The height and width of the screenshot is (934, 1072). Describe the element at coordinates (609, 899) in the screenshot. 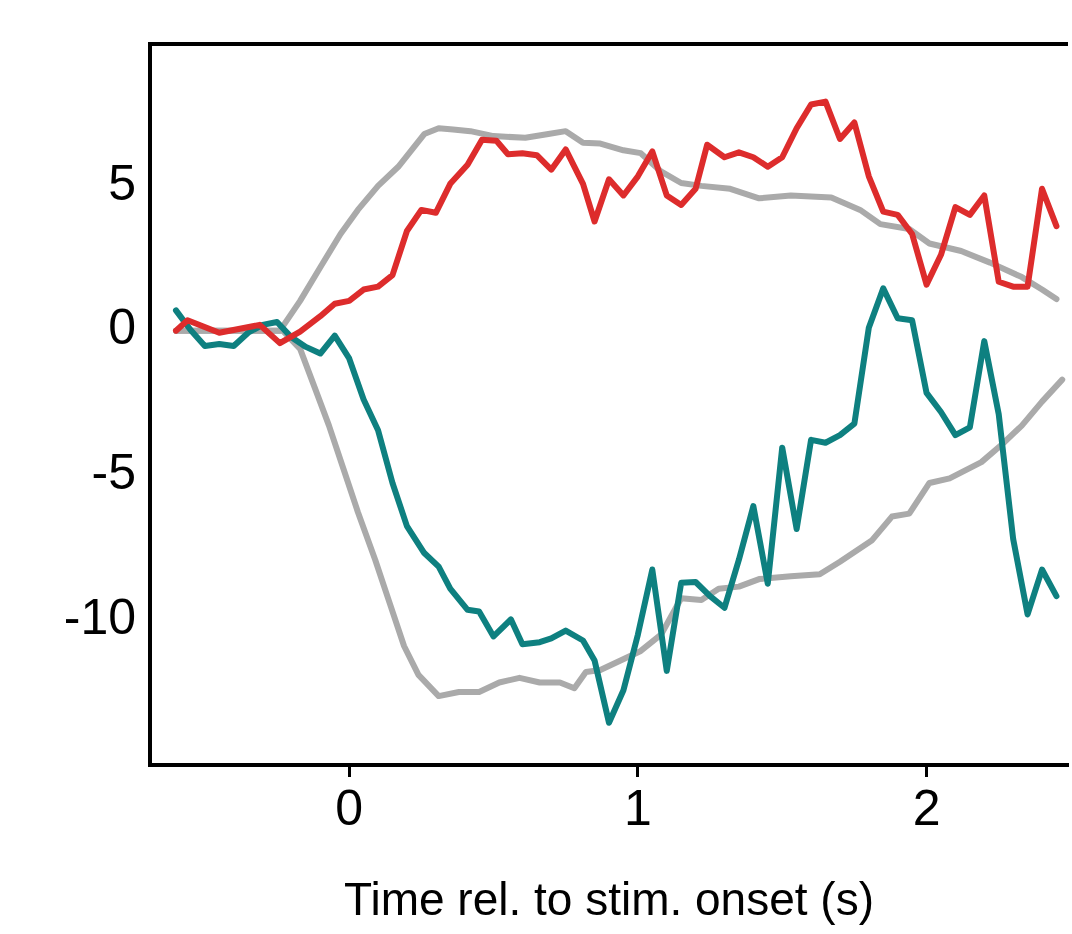

I see `x-axis-title: Time rel. to stim. onset (s)` at that location.